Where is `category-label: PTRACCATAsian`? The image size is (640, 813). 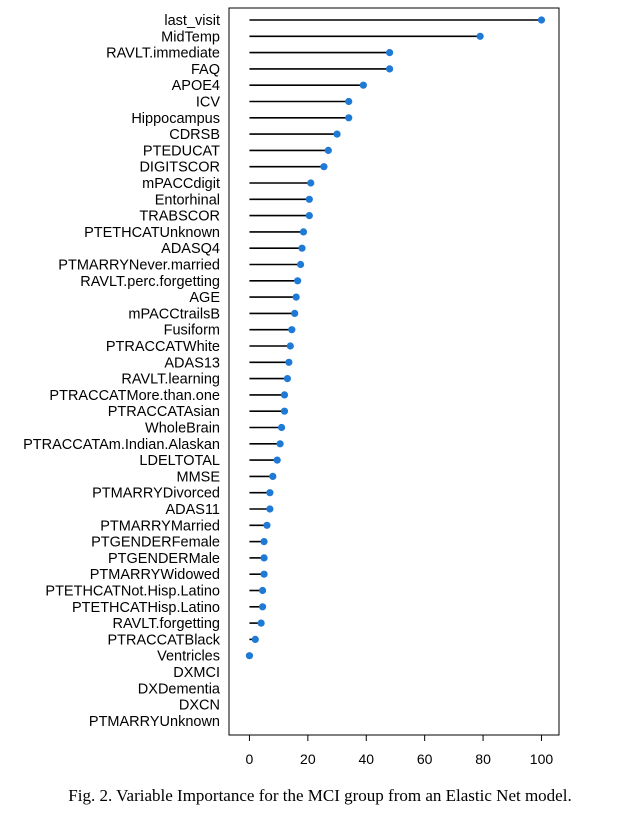 category-label: PTRACCATAsian is located at coordinates (164, 412).